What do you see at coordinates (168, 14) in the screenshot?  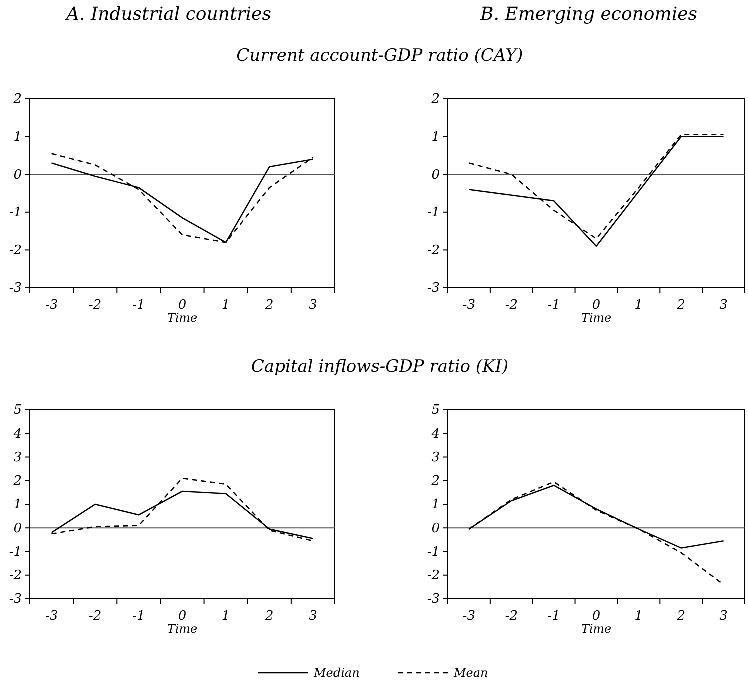 I see `chart-title: A. Industrial countries` at bounding box center [168, 14].